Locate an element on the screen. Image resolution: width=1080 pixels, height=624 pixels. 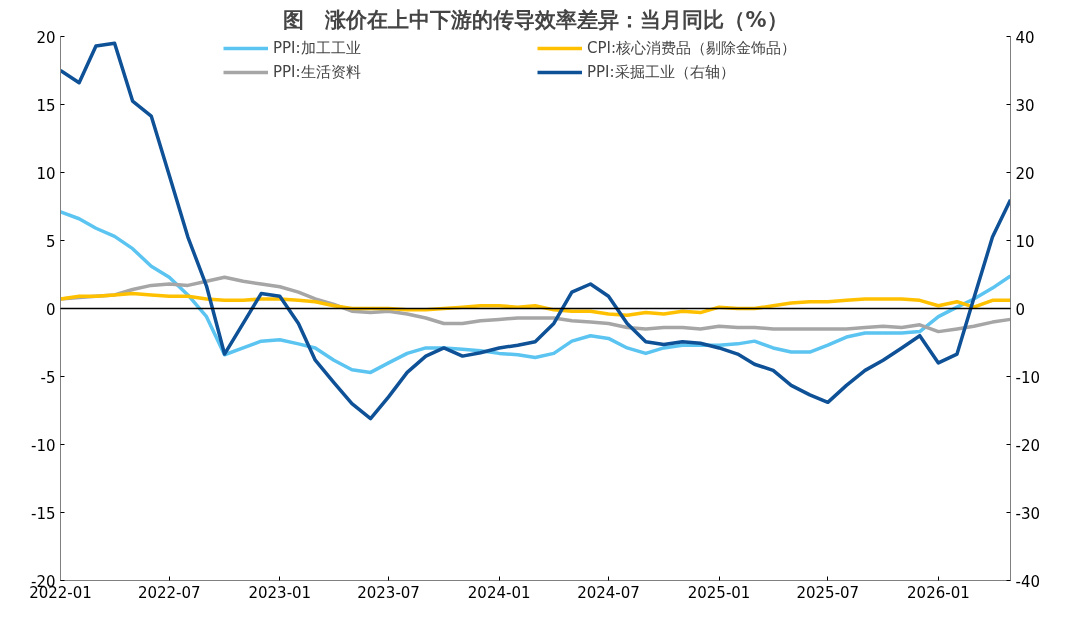
y-tick-label: -15 is located at coordinates (43, 513).